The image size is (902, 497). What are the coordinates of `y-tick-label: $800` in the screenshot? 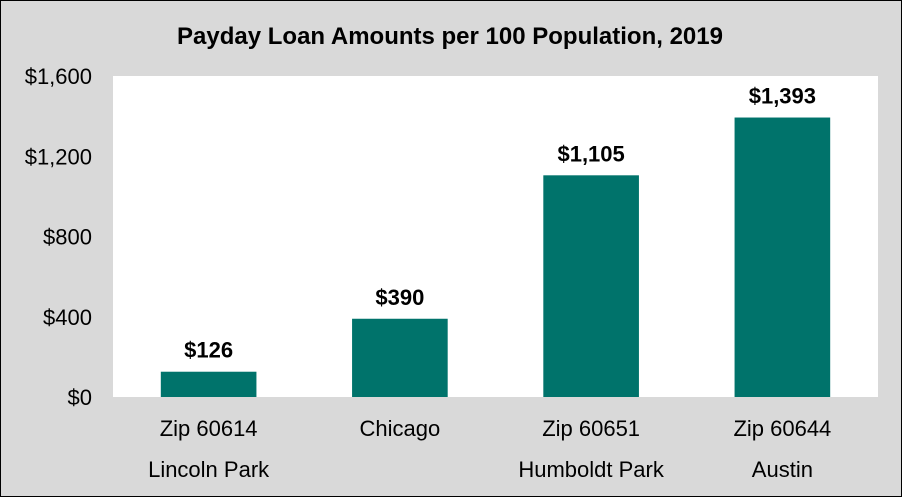 It's located at (67, 237).